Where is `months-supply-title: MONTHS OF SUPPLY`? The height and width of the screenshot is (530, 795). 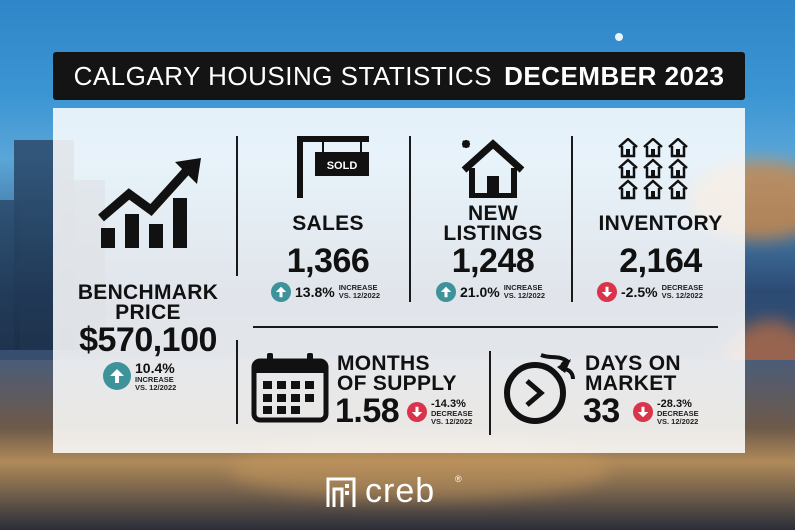
months-supply-title: MONTHS OF SUPPLY is located at coordinates (402, 373).